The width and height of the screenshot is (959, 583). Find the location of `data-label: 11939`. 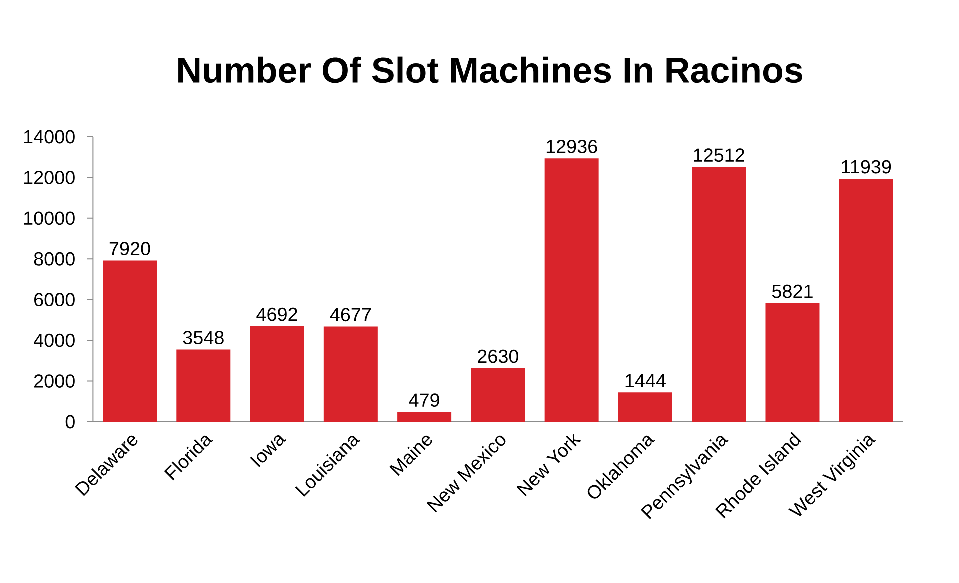

data-label: 11939 is located at coordinates (867, 167).